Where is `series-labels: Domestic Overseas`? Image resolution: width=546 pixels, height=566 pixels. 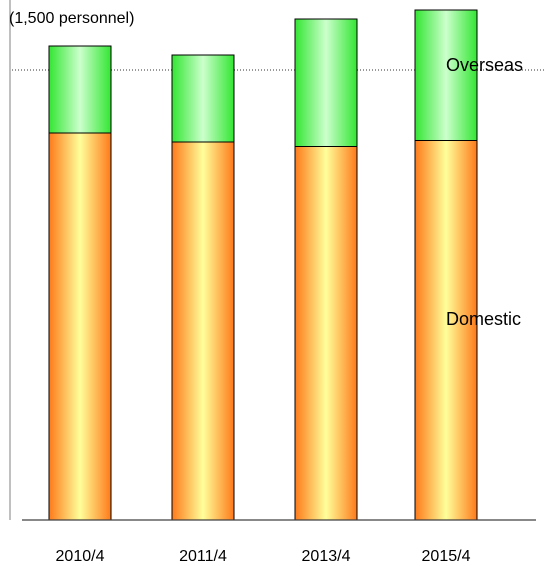 series-labels: Domestic Overseas is located at coordinates (484, 192).